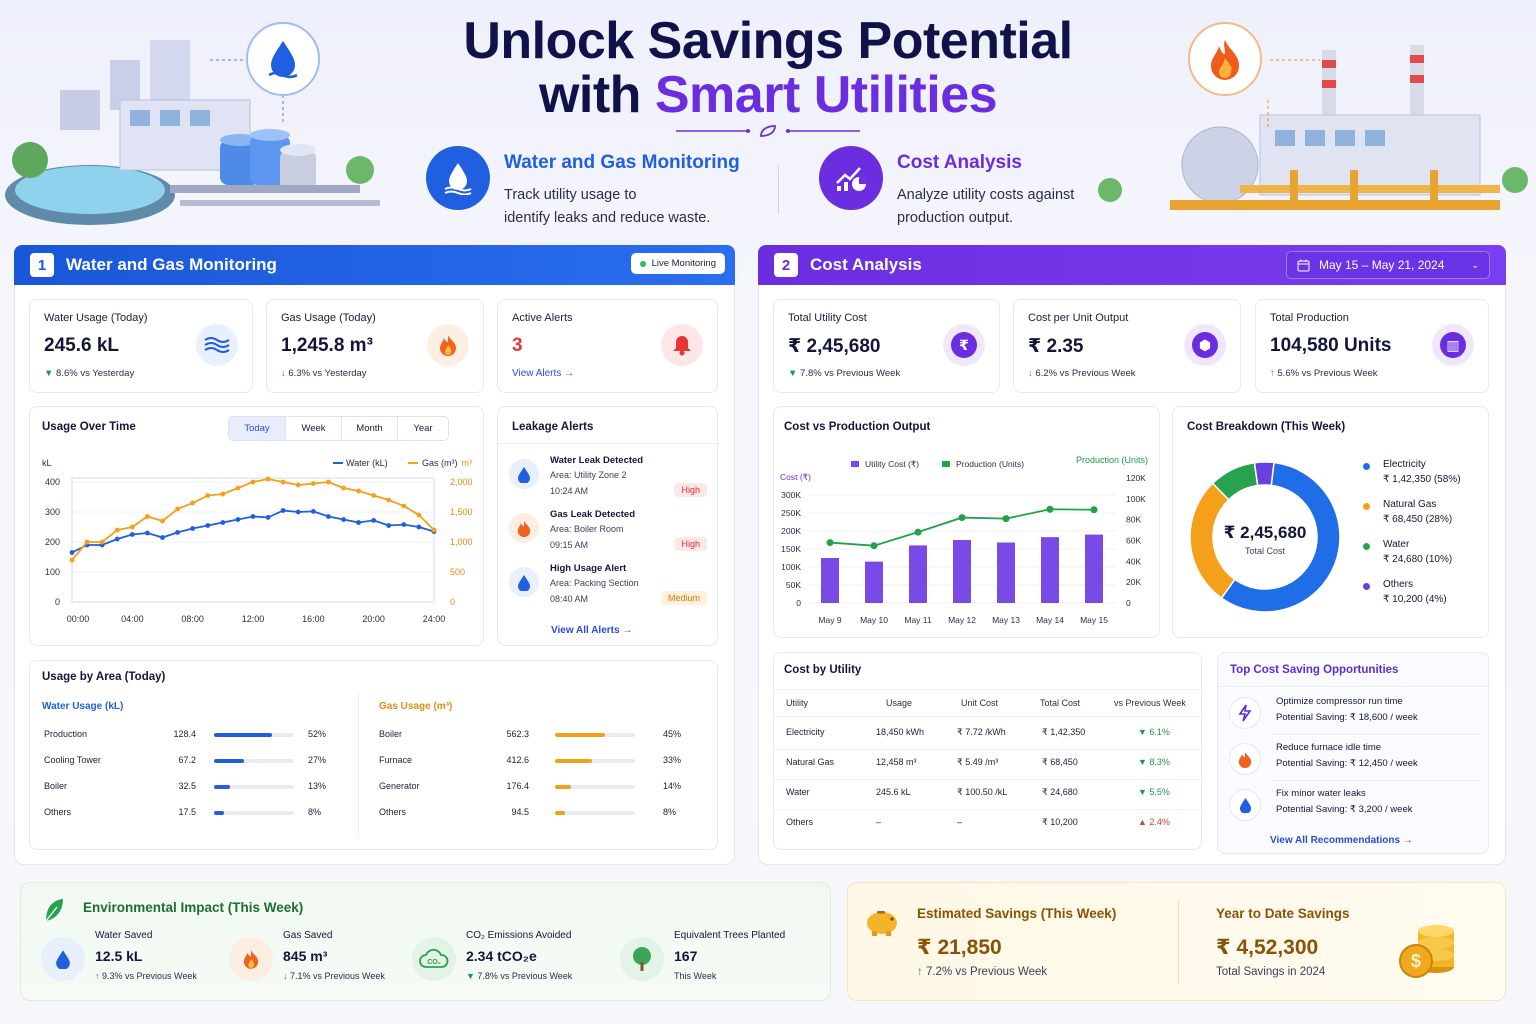 The width and height of the screenshot is (1536, 1024). What do you see at coordinates (184, 734) in the screenshot?
I see `area-value: 128.4` at bounding box center [184, 734].